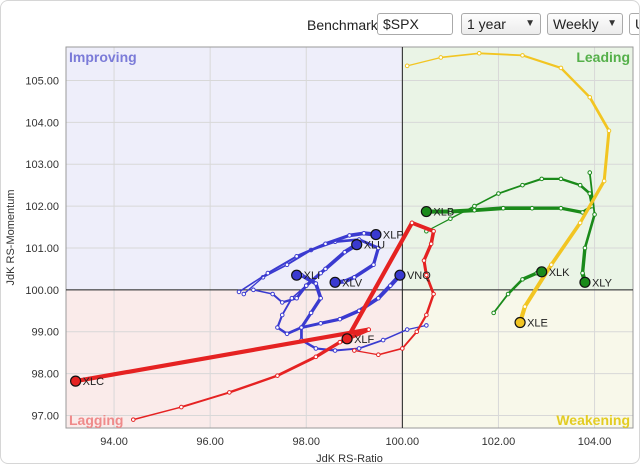 This screenshot has height=464, width=640. I want to click on quadrant-label-weakening: Weakening, so click(593, 420).